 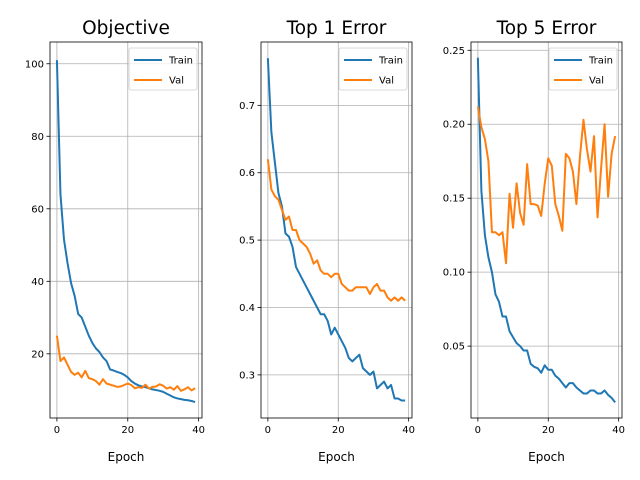 What do you see at coordinates (37, 282) in the screenshot?
I see `y-tick-label: 40` at bounding box center [37, 282].